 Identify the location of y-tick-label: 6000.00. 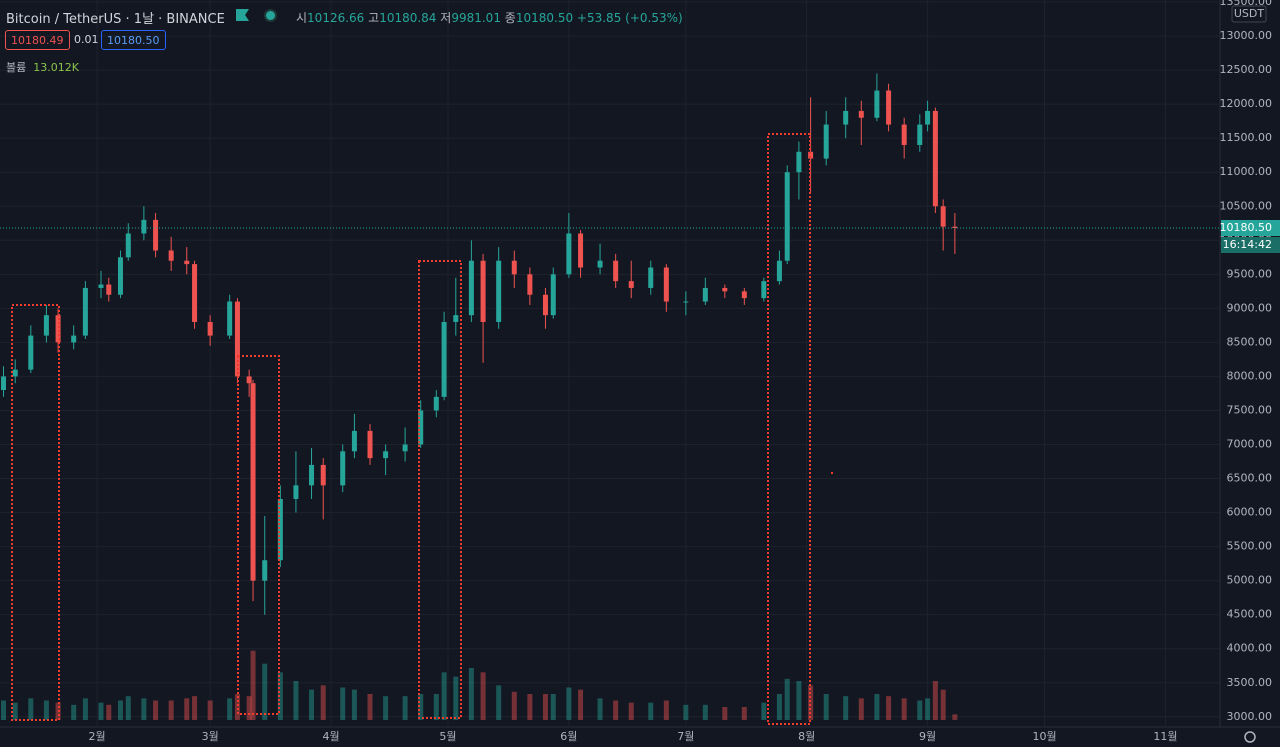
(1250, 512).